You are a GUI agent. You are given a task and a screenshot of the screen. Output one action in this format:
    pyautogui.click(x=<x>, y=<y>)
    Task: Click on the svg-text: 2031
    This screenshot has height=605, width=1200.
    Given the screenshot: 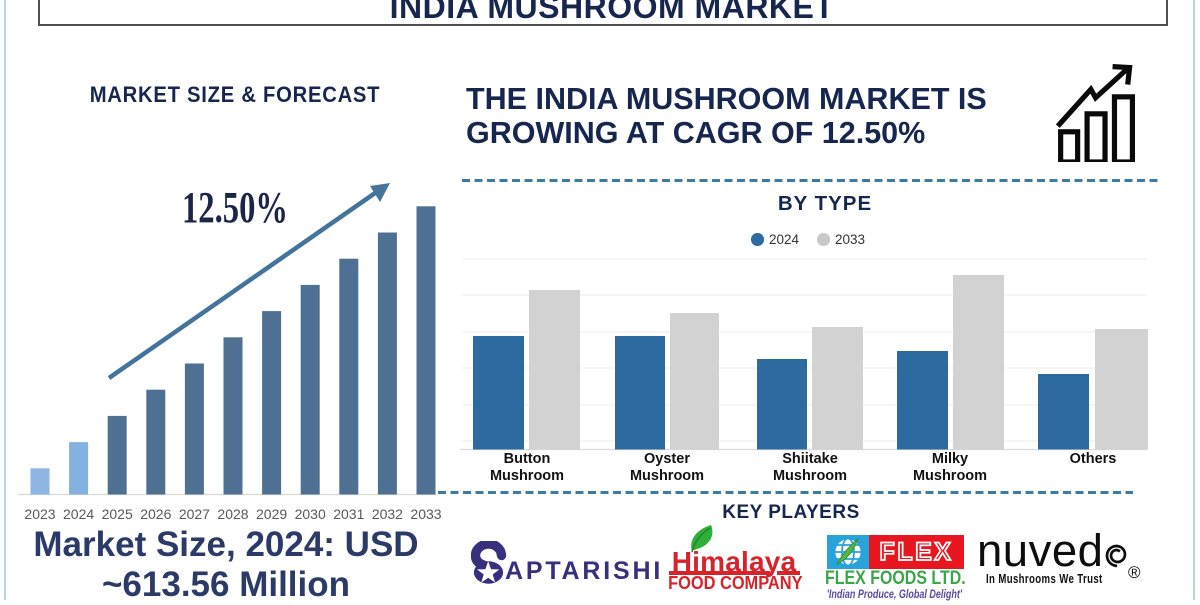 What is the action you would take?
    pyautogui.click(x=348, y=514)
    